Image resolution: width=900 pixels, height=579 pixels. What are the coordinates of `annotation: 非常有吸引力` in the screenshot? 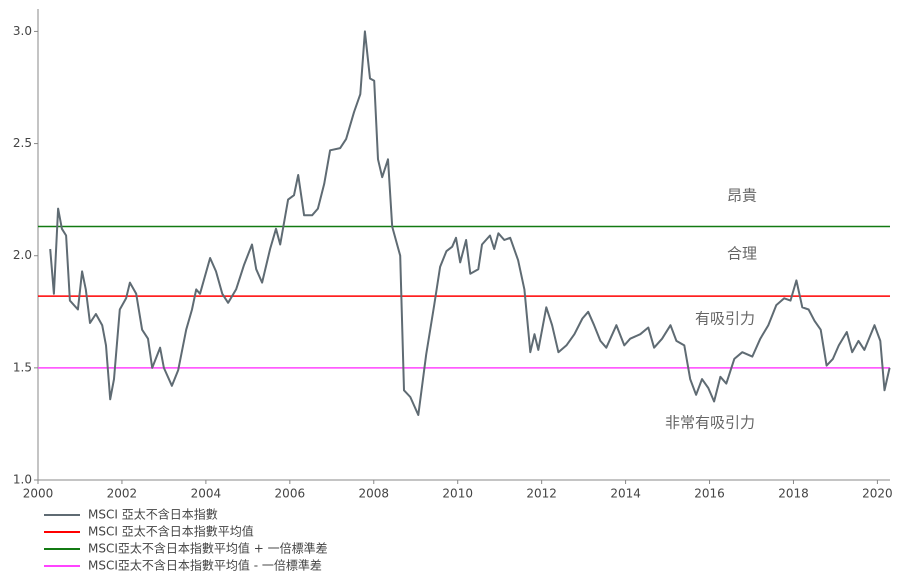 It's located at (710, 423).